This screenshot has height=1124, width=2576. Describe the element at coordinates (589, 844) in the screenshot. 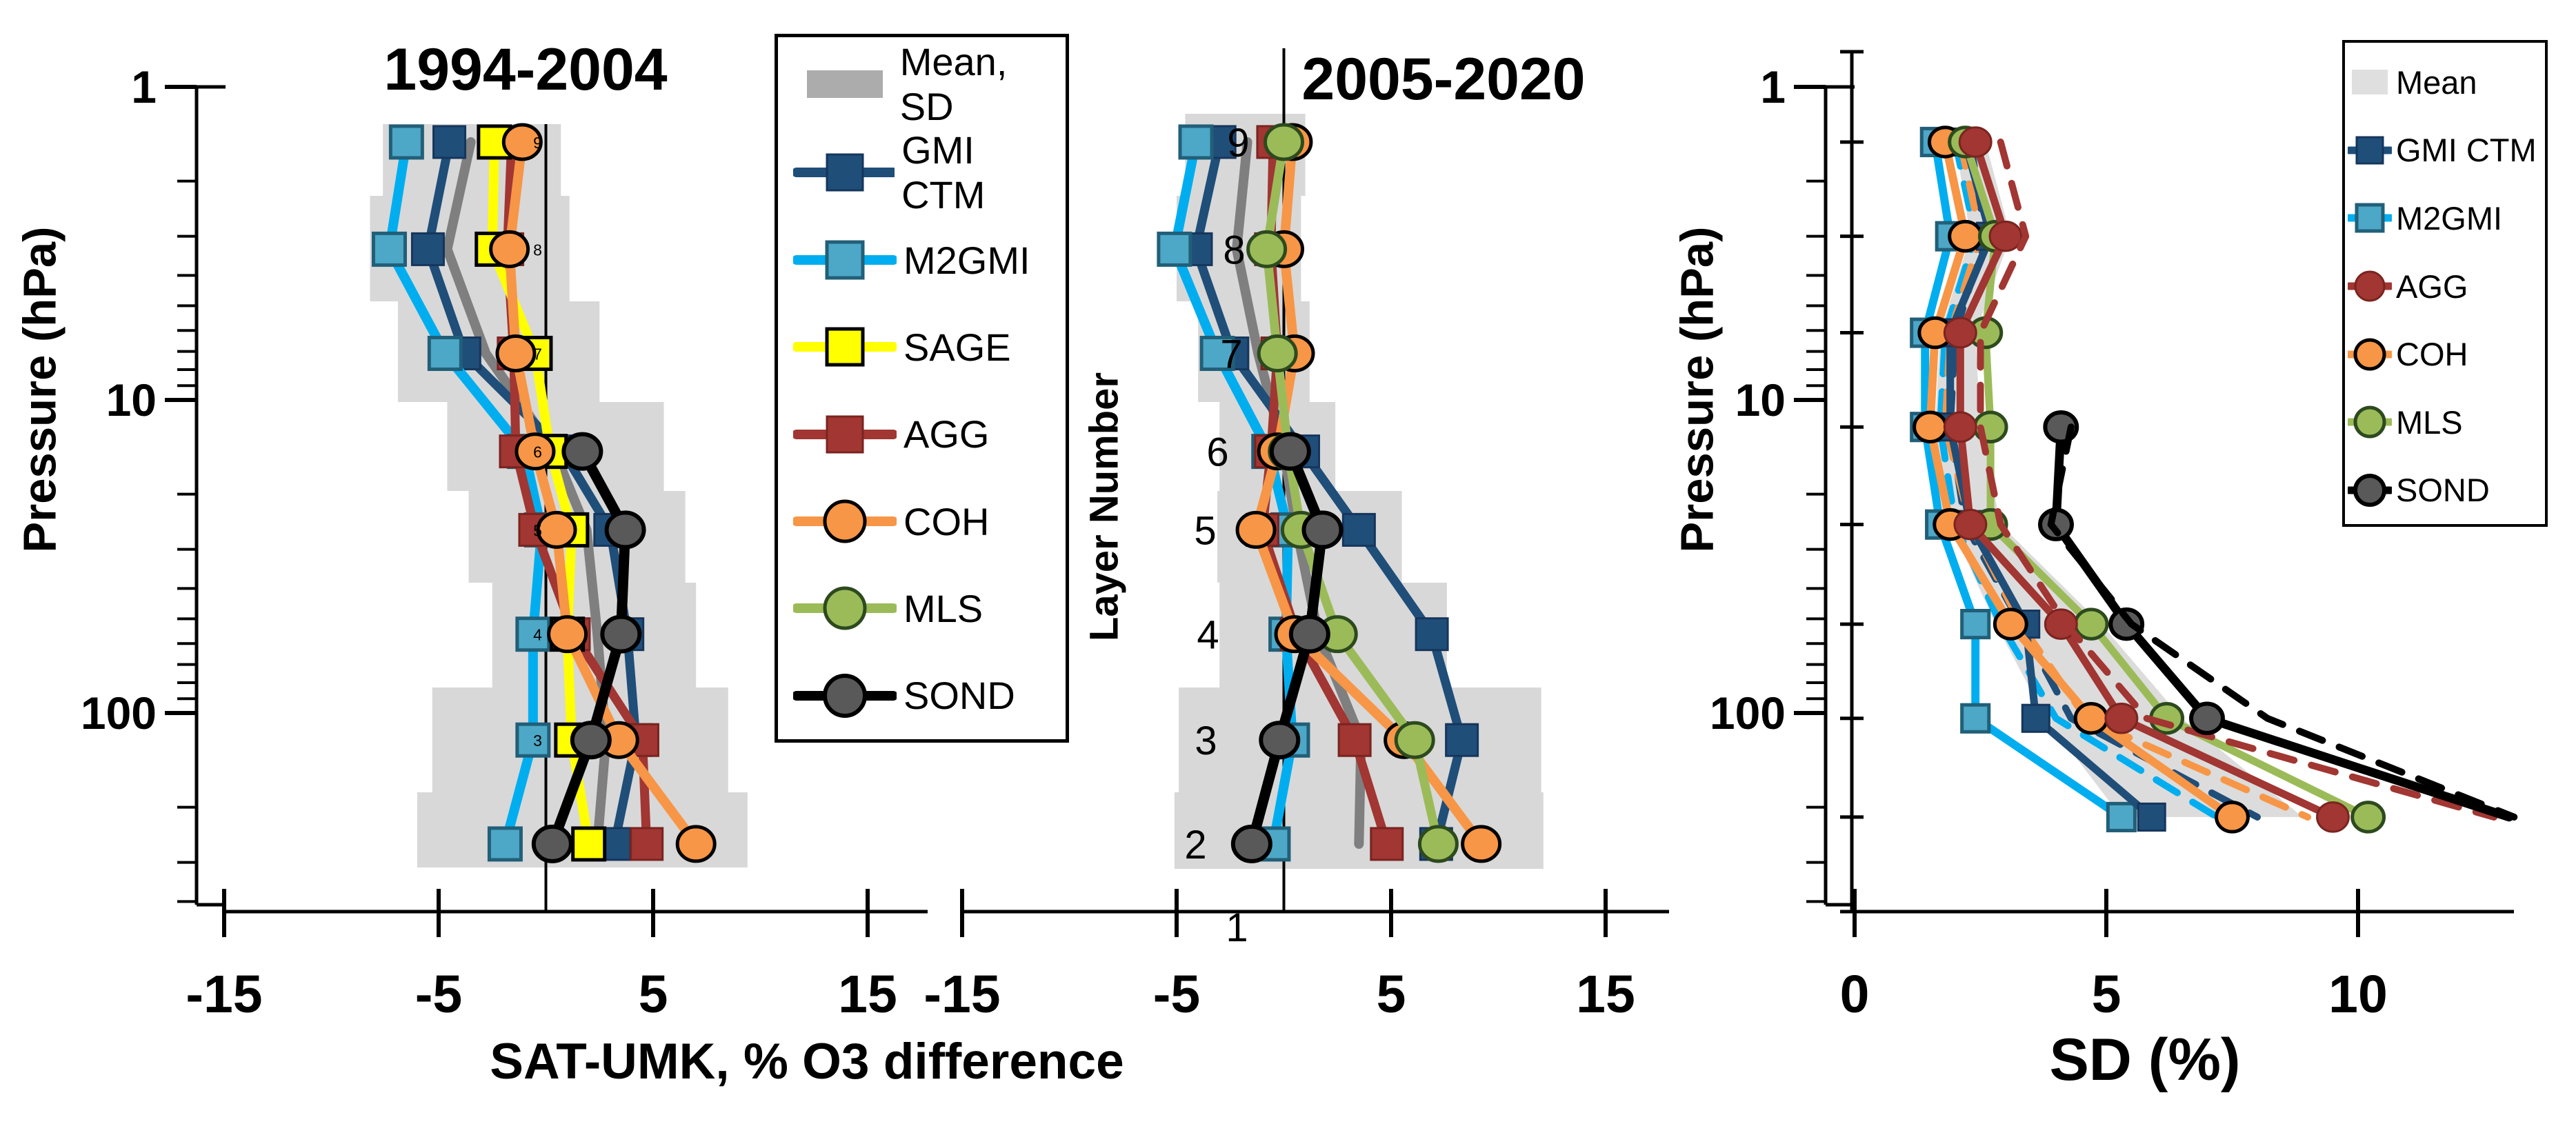

I see `marker-sage` at that location.